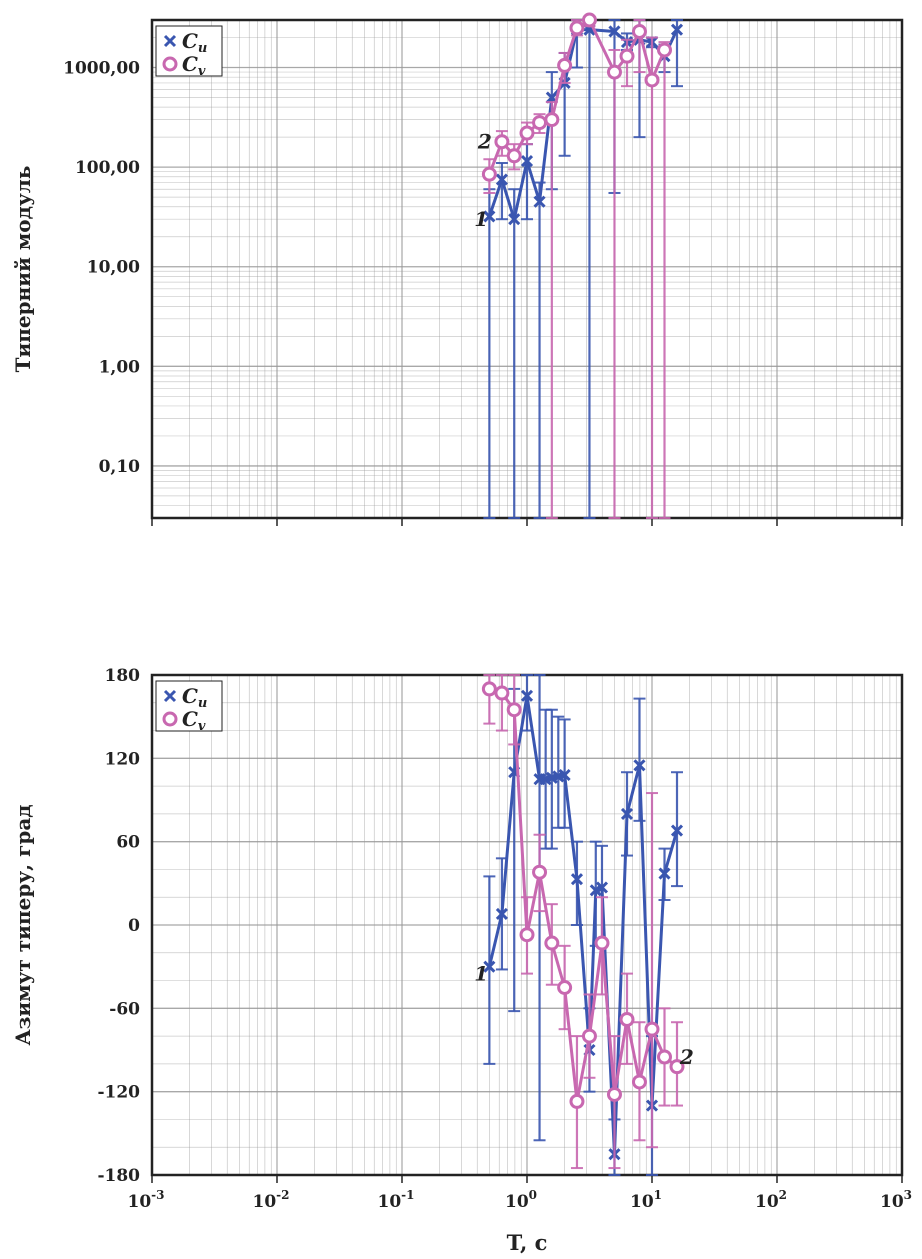 This screenshot has width=922, height=1259. Describe the element at coordinates (145, 1200) in the screenshot. I see `x-tick-label: 10⁻³` at that location.